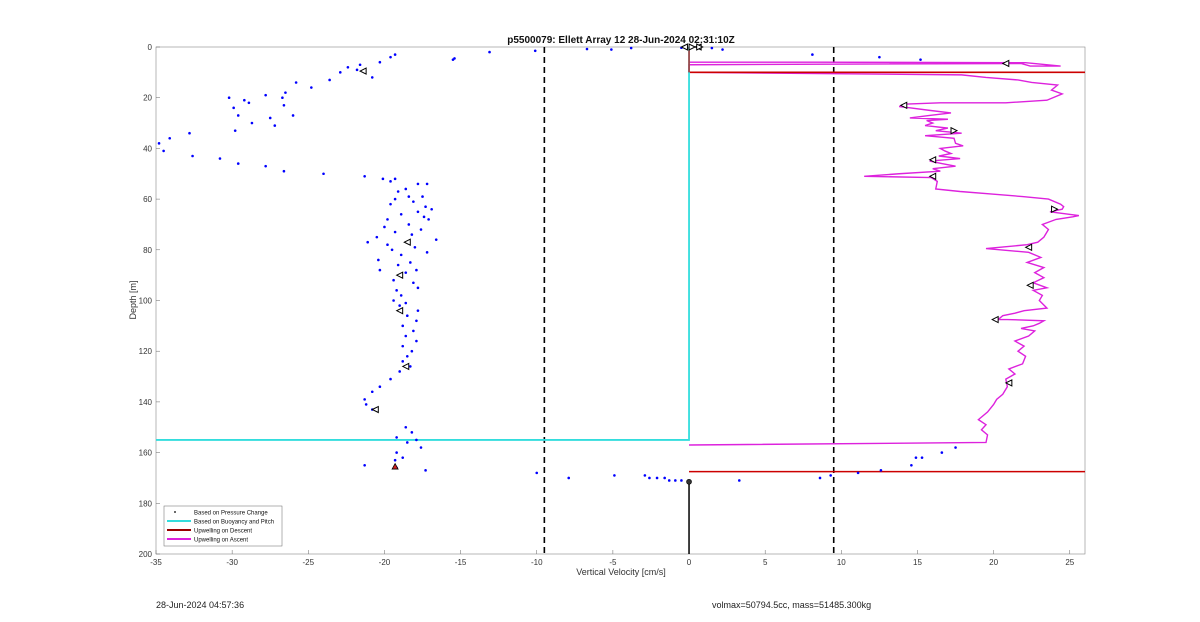  What do you see at coordinates (612, 558) in the screenshot?
I see `x-axis: -35 -30 -25 -20 -15 -10 -5 0 5 10 15 20 25` at bounding box center [612, 558].